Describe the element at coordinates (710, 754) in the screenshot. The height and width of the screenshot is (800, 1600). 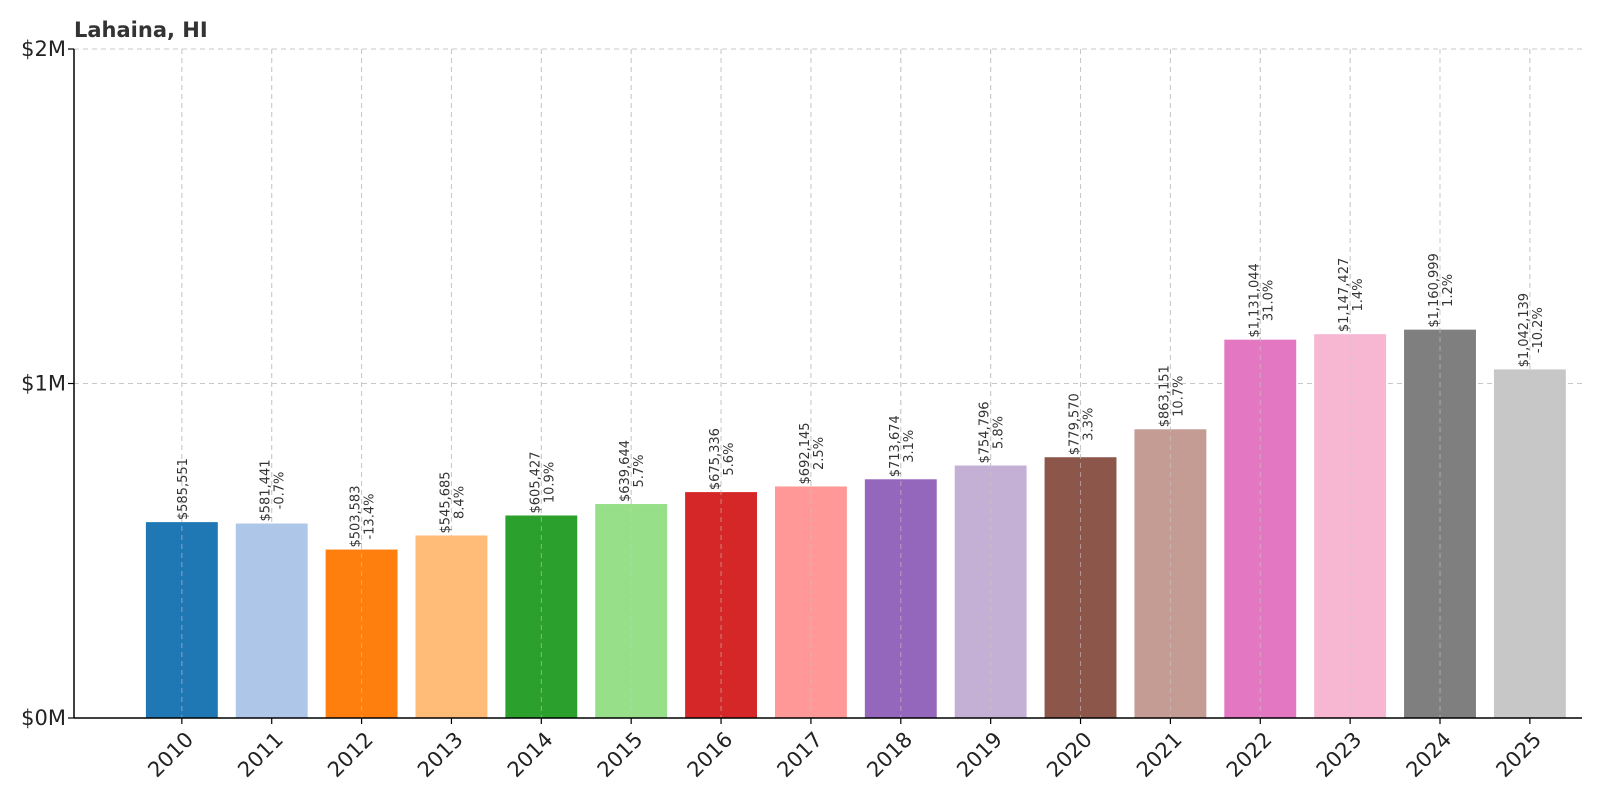
I see `x-tick-label-2016: 2016` at that location.